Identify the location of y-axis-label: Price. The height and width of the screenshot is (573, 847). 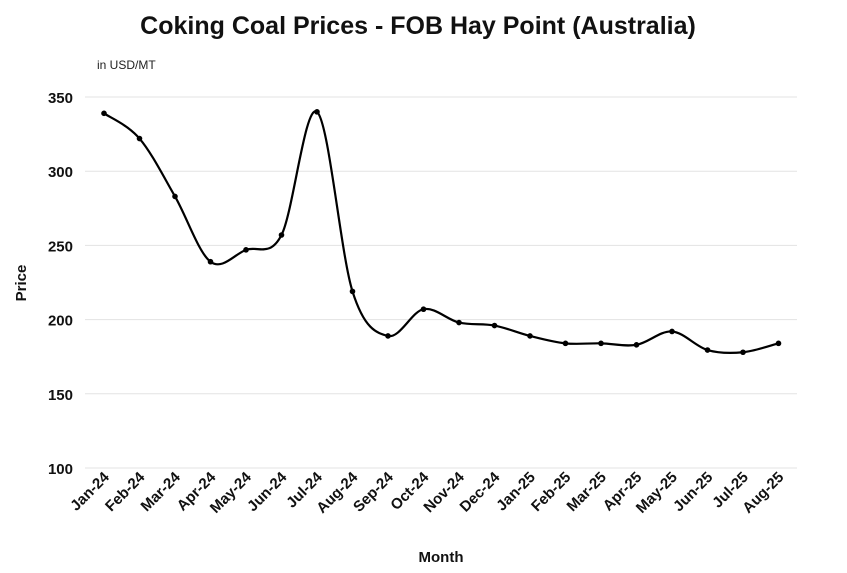
(21, 283).